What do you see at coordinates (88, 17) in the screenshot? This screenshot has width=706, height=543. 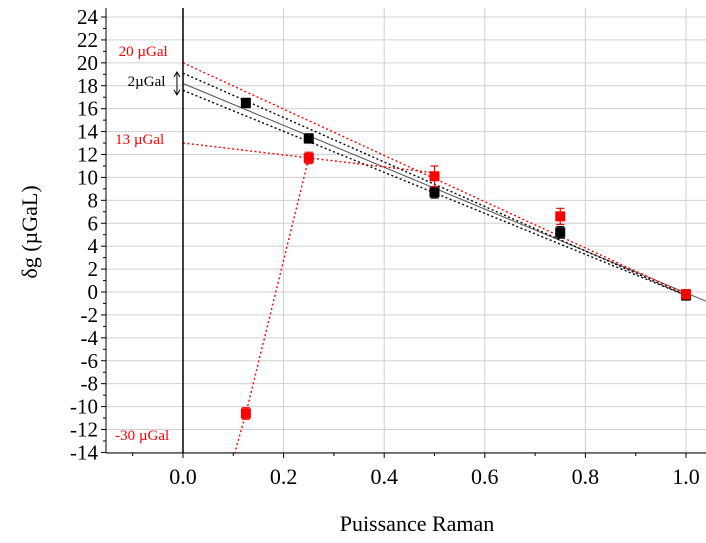 I see `y-tick-label: 24` at bounding box center [88, 17].